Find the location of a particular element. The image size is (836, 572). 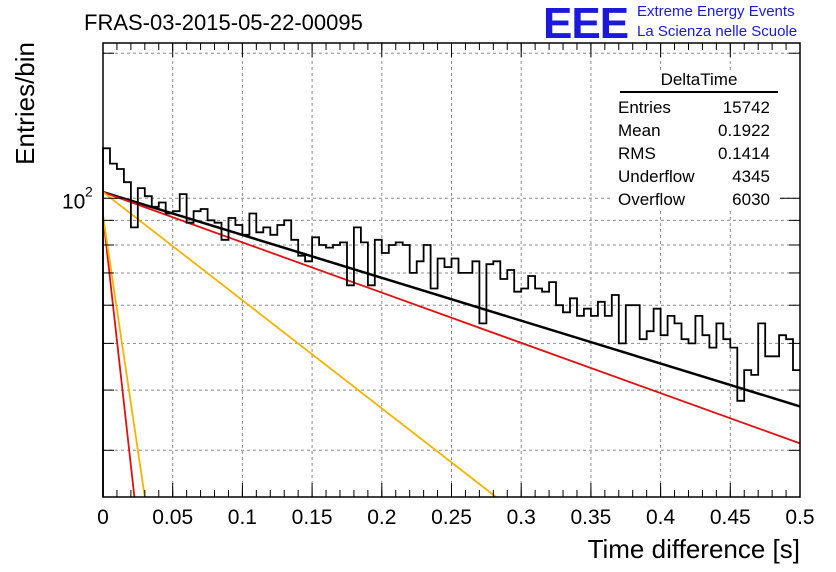

x-tick-label: 0.35 is located at coordinates (590, 517).